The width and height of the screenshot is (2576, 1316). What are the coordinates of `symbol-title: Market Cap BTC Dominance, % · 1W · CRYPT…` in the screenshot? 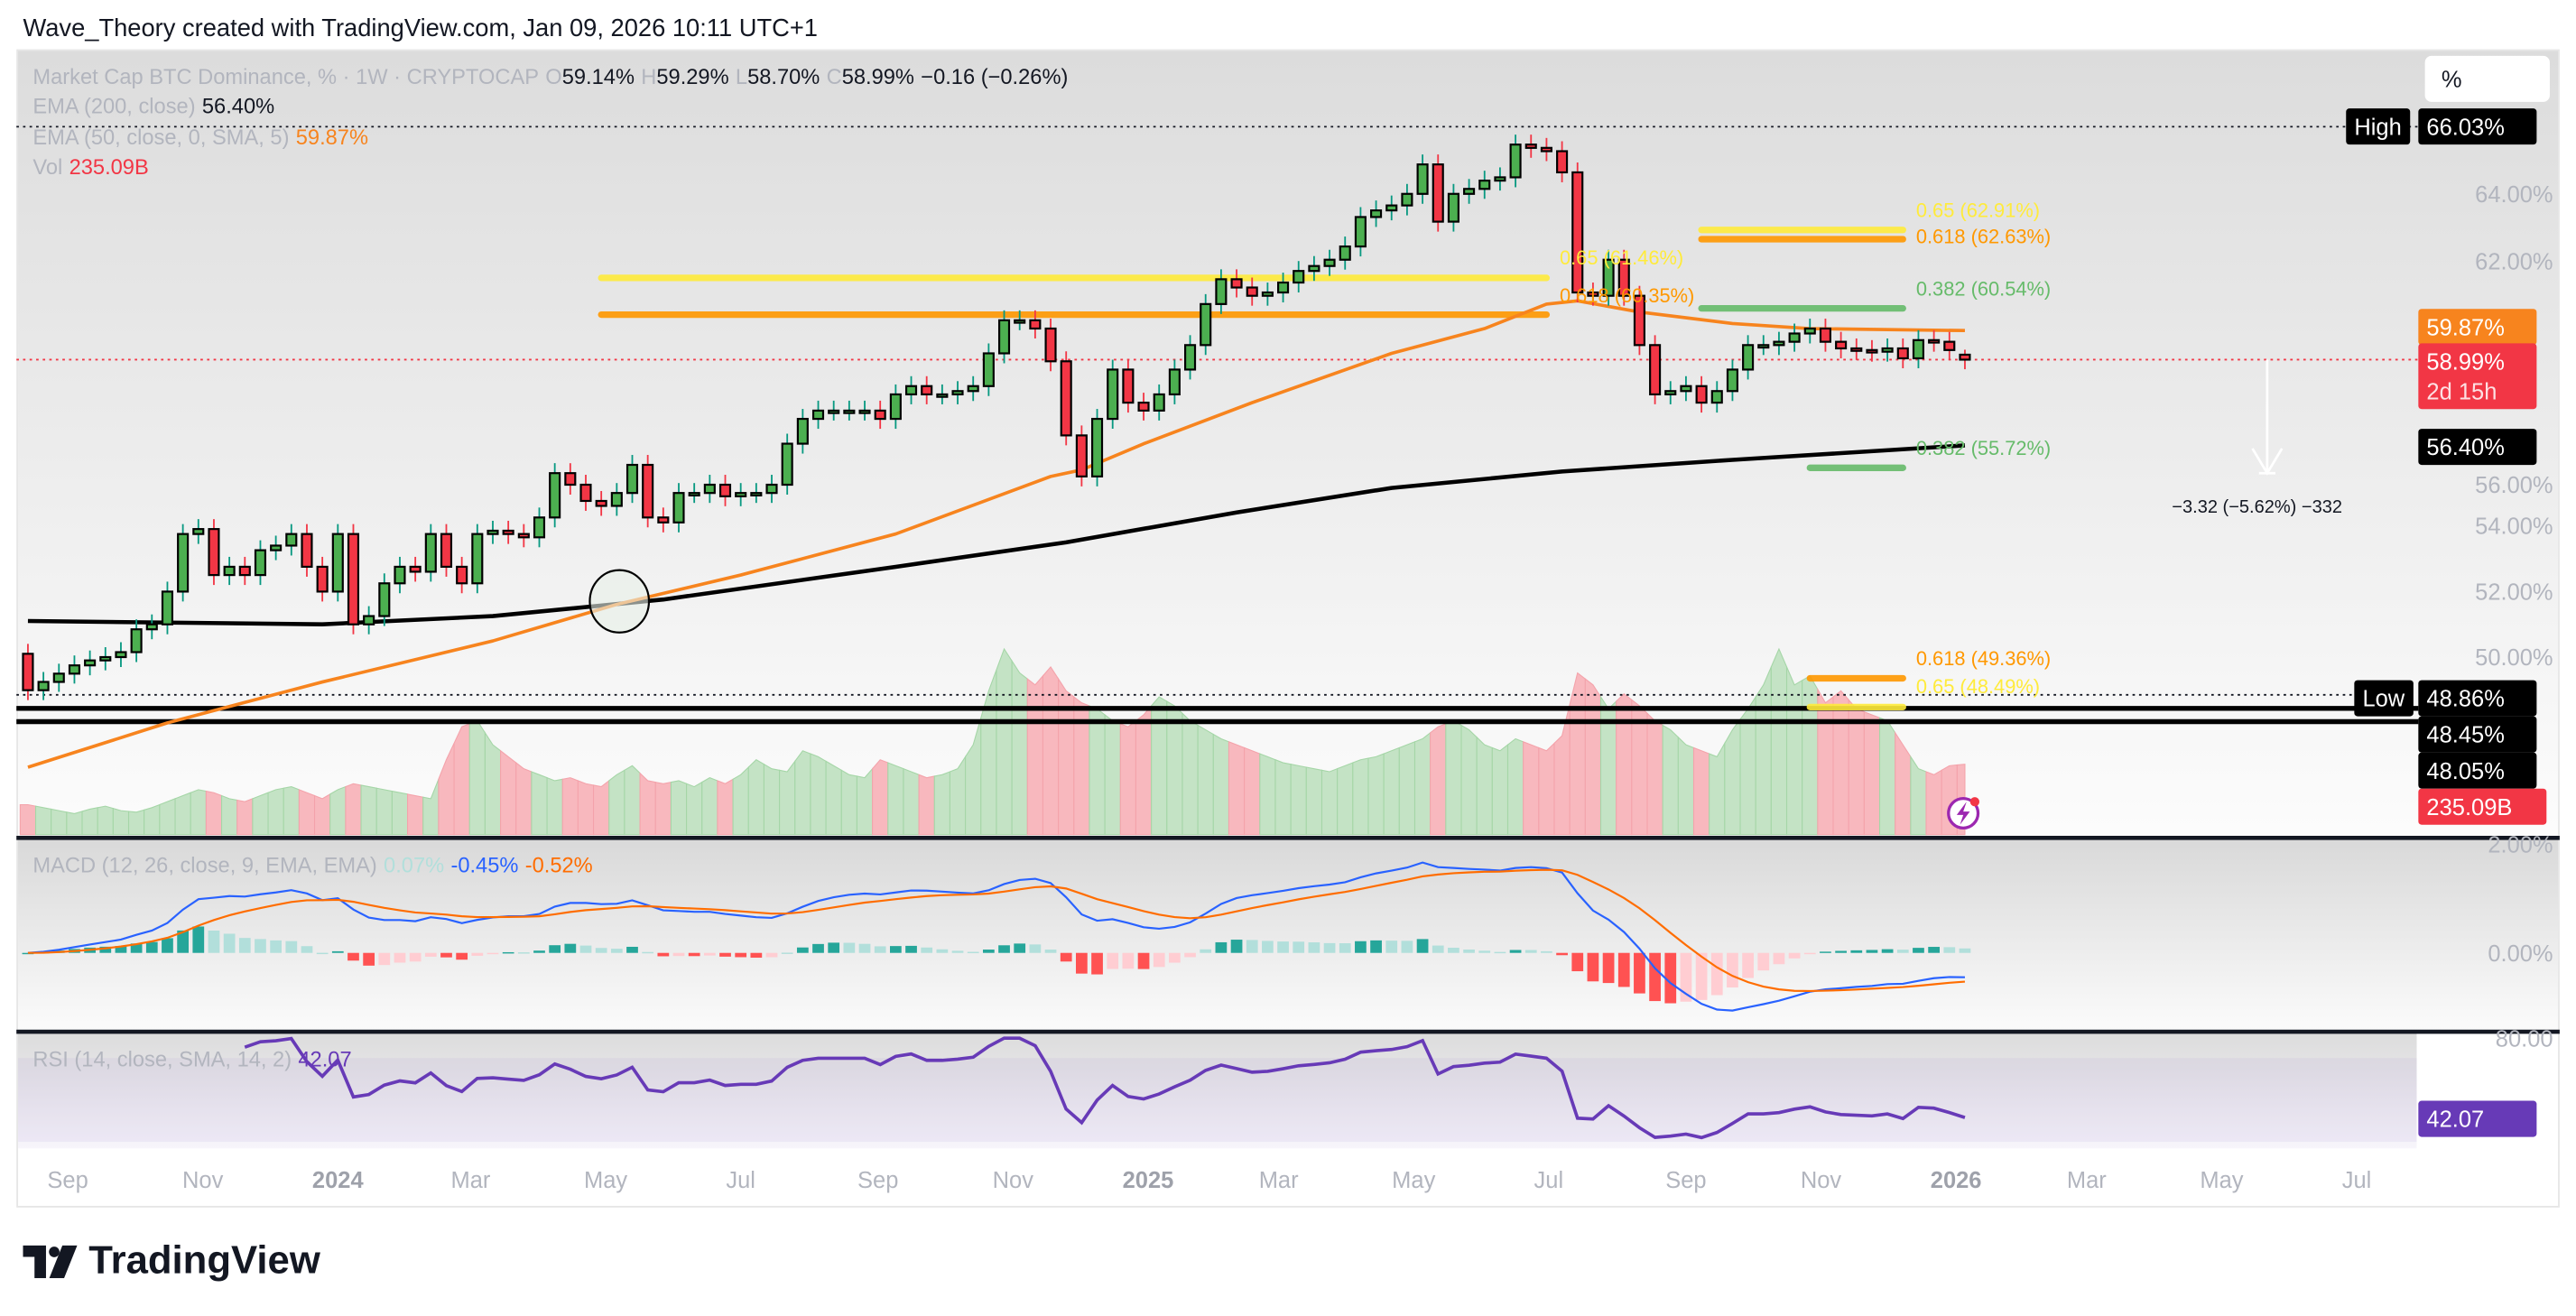 It's located at (286, 76).